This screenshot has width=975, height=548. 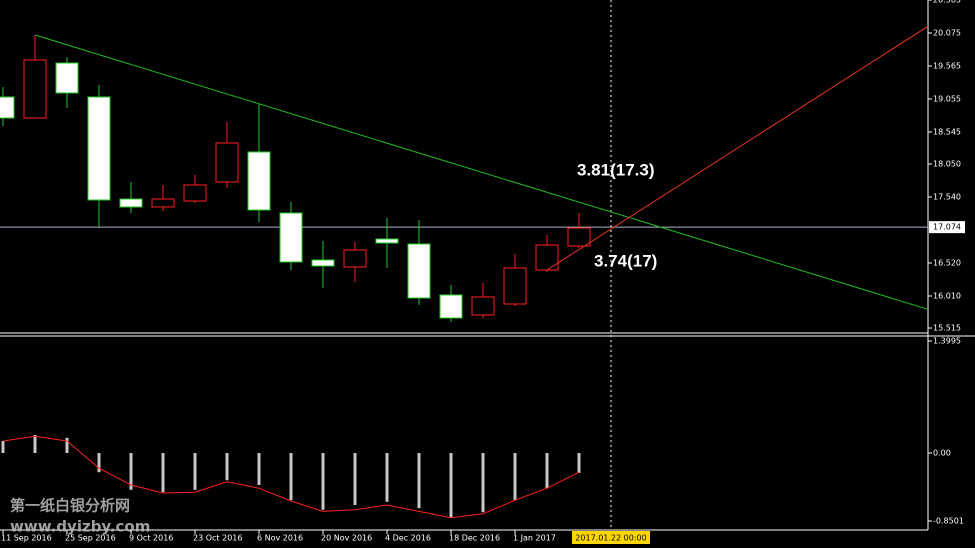 I want to click on y-tick-label: 19.565, so click(x=947, y=65).